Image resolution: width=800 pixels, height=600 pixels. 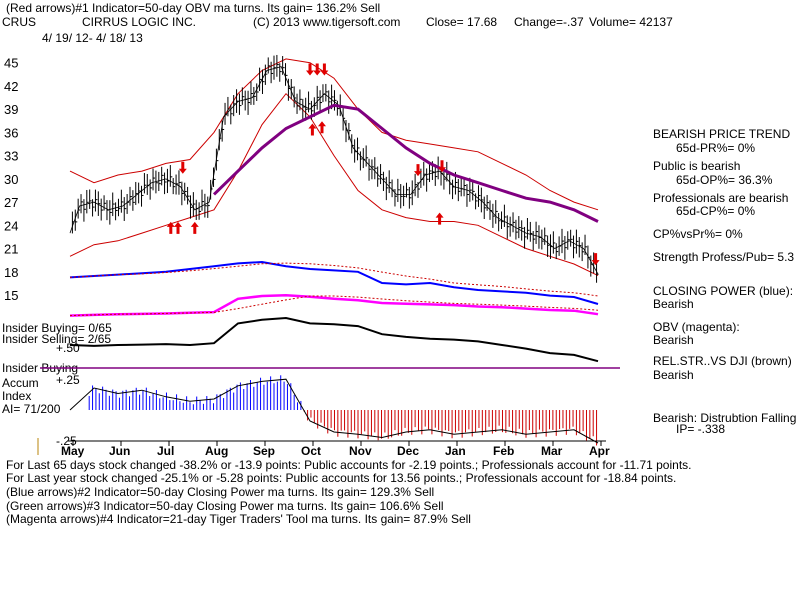 What do you see at coordinates (334, 339) in the screenshot?
I see `relstr-line` at bounding box center [334, 339].